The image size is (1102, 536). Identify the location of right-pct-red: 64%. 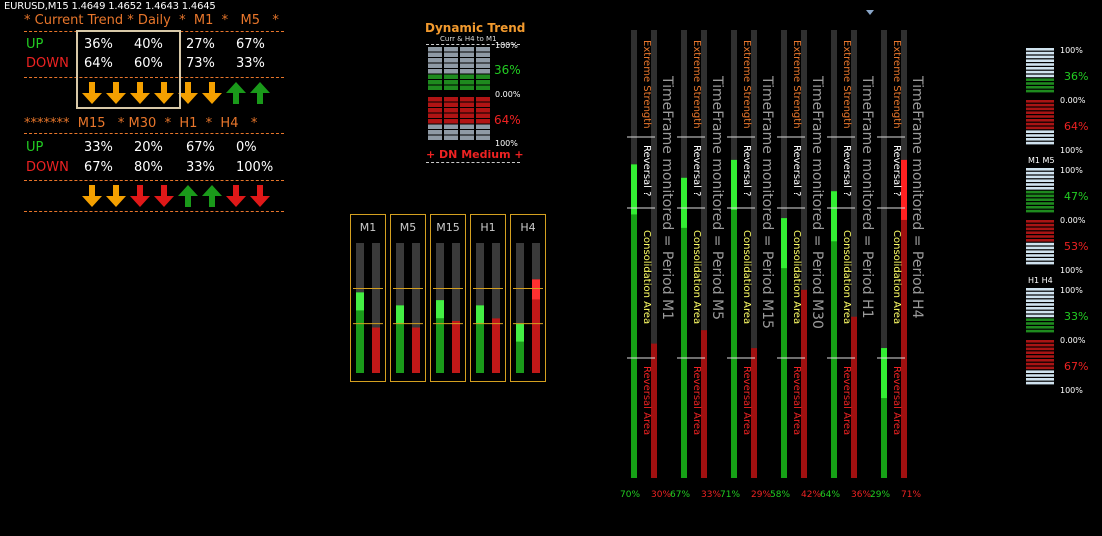
(1076, 126).